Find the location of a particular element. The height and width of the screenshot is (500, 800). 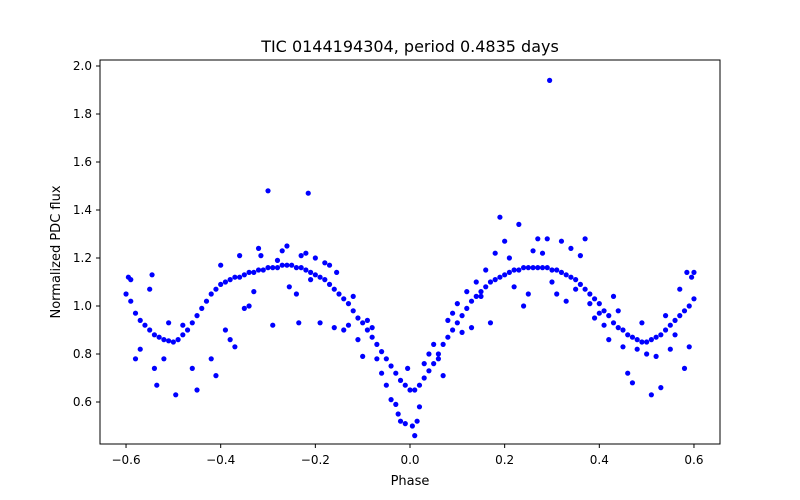

x-tick-label-2: −0.2 is located at coordinates (315, 460).